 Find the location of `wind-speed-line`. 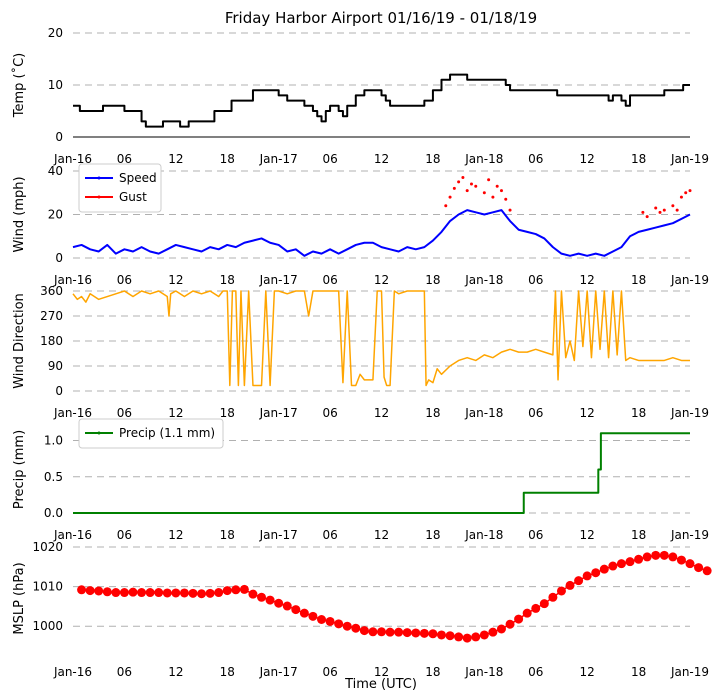

wind-speed-line is located at coordinates (381, 233).